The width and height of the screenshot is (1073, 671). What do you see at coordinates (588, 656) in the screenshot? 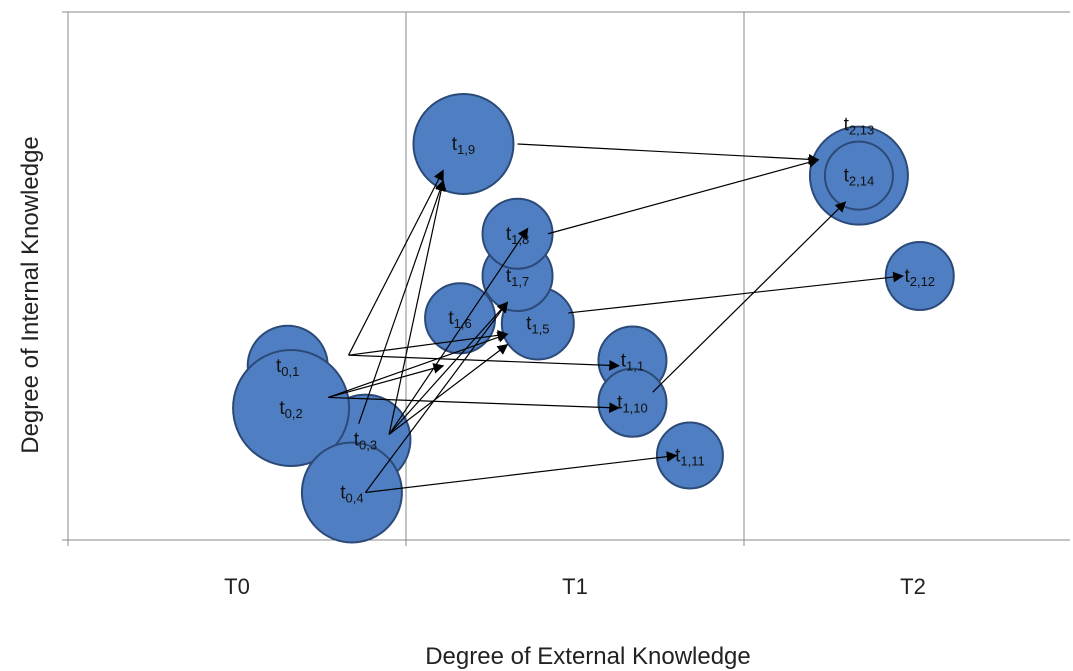
I see `x-axis-label: Degree of External Knowledge` at bounding box center [588, 656].